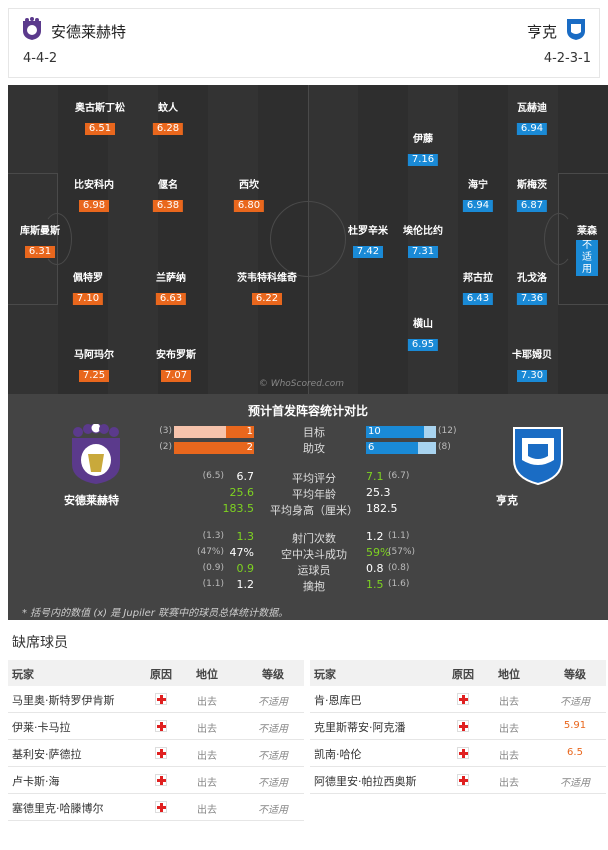 The width and height of the screenshot is (608, 850). What do you see at coordinates (176, 366) in the screenshot?
I see `player-home-lm: 安布罗斯 7.07` at bounding box center [176, 366].